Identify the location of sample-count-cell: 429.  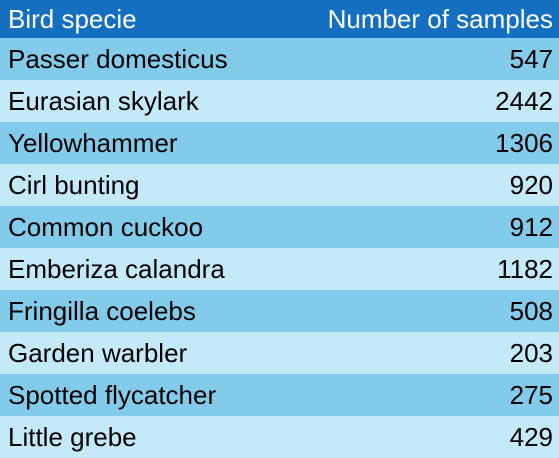
(531, 436).